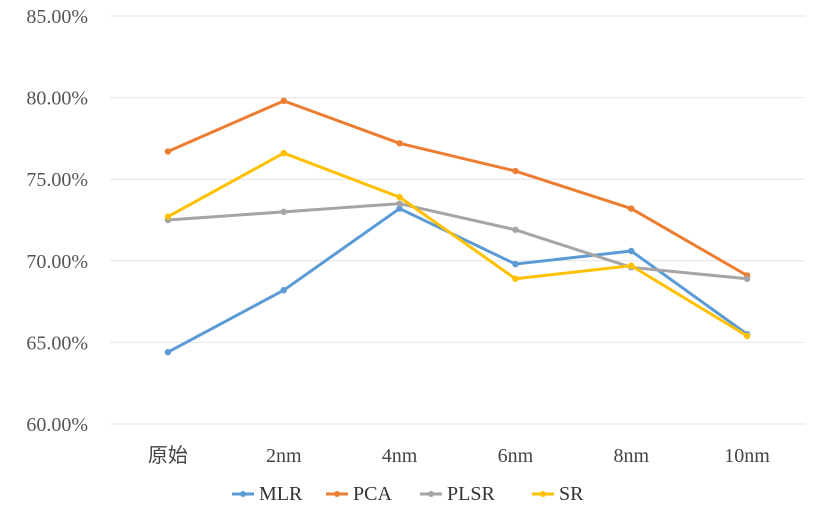 The width and height of the screenshot is (824, 521). I want to click on y-tick-label: 75.00%, so click(57, 180).